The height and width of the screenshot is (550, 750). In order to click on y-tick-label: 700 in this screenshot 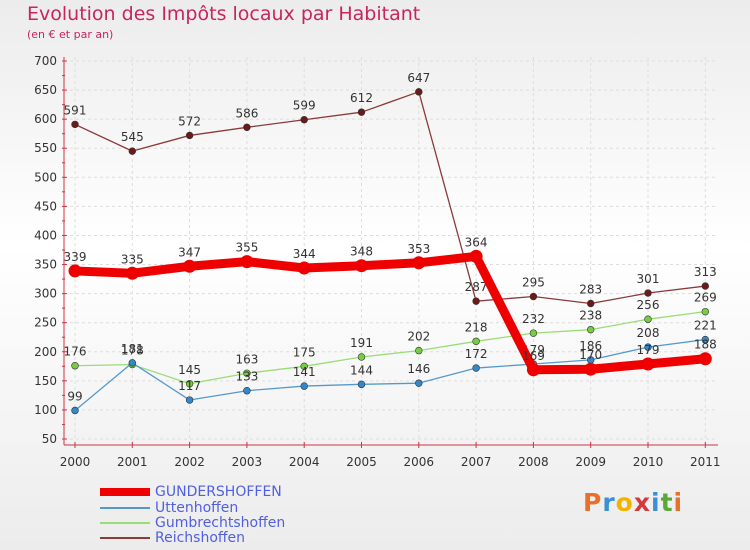, I will do `click(45, 61)`.